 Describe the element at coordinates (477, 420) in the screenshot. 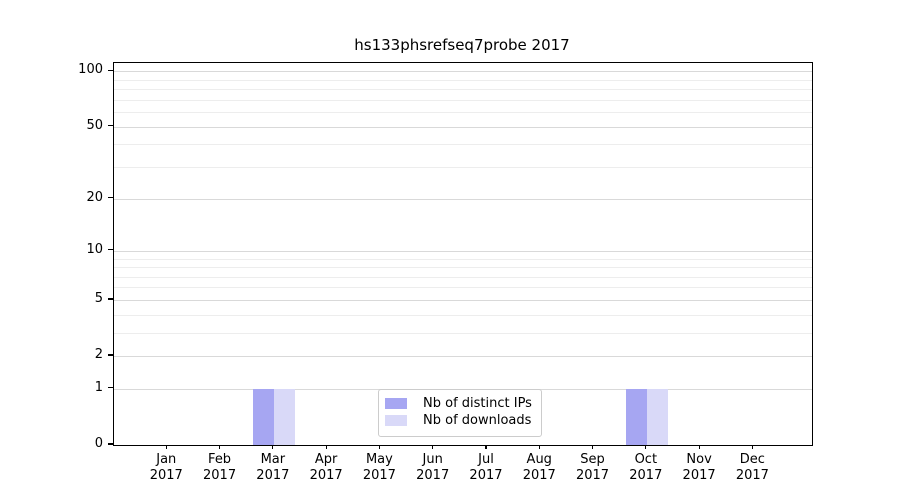

I see `legend-label-downloads: Nb of downloads` at that location.